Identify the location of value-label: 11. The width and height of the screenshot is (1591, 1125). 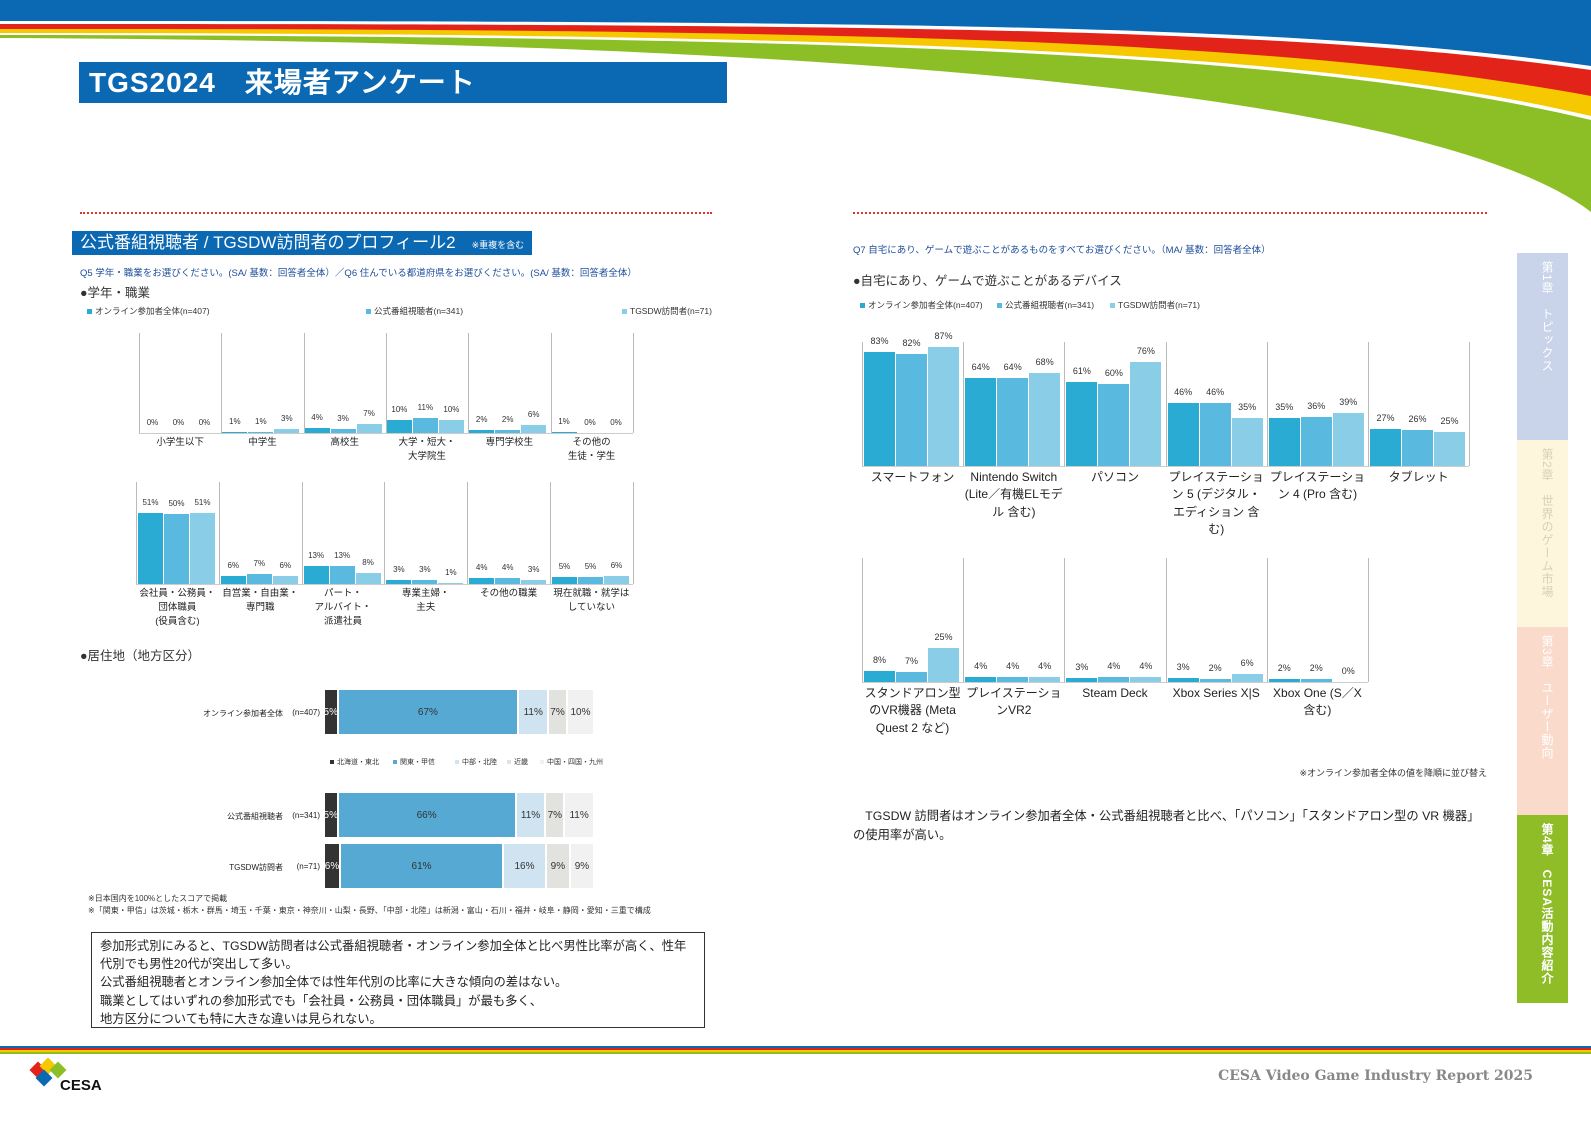
(425, 407).